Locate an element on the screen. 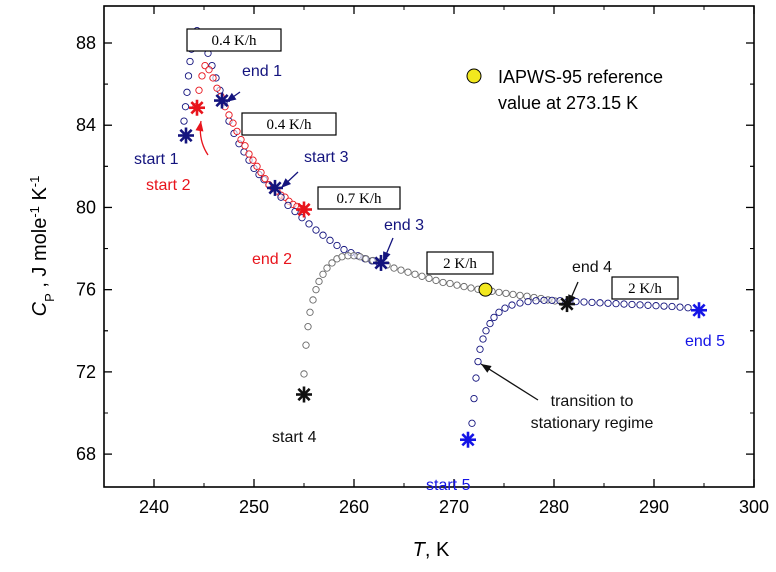 The width and height of the screenshot is (776, 572). x-tick-label: 280 is located at coordinates (554, 507).